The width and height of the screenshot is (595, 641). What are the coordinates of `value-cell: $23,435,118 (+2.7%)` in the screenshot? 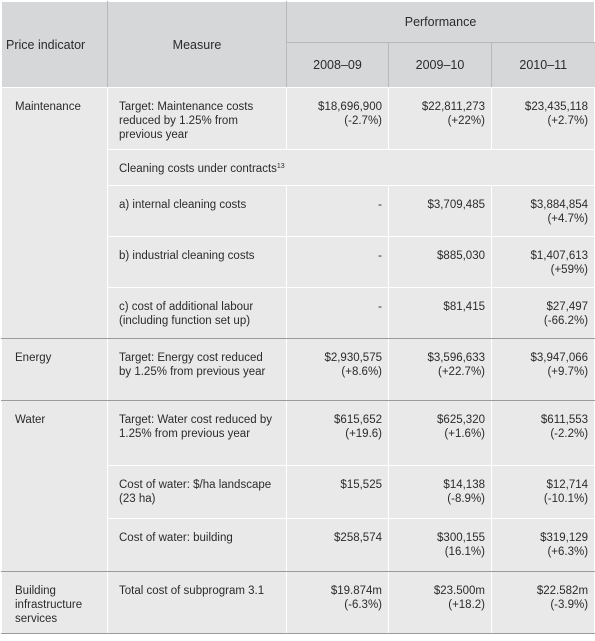 It's located at (542, 118).